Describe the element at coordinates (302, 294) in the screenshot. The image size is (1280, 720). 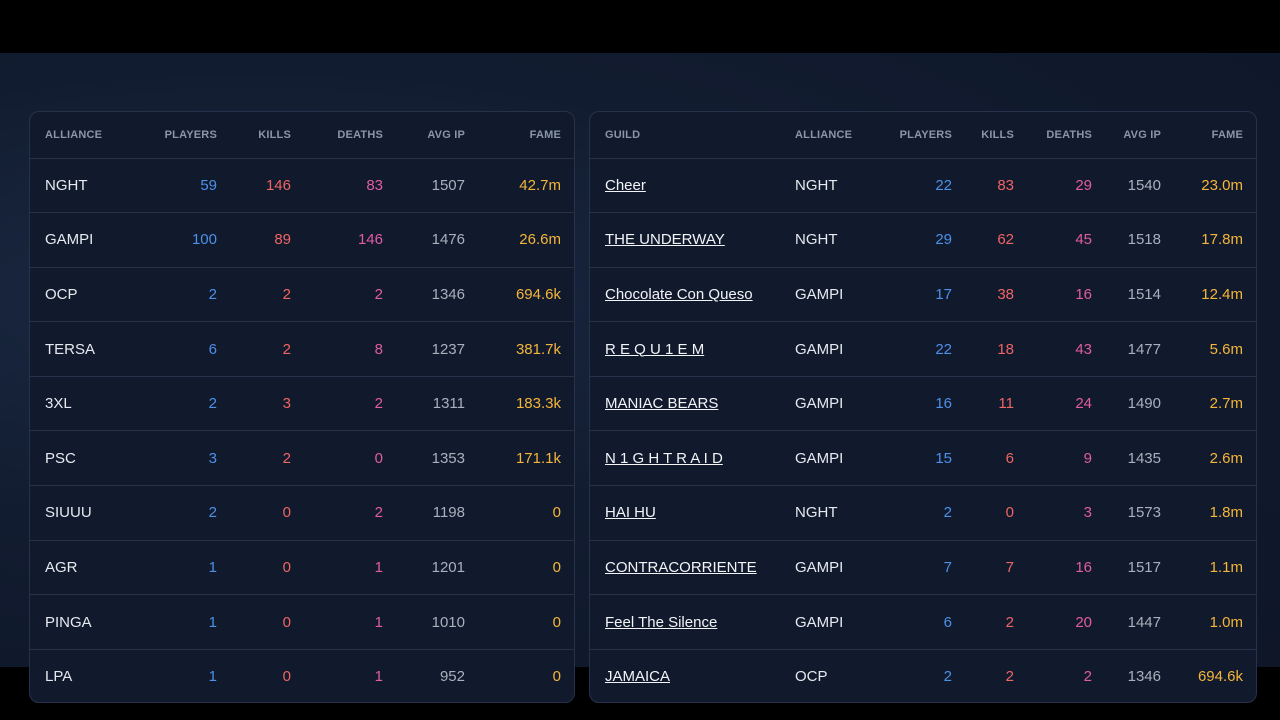
I see `table-row: OCP 2 2 2 1346 694.6k` at that location.